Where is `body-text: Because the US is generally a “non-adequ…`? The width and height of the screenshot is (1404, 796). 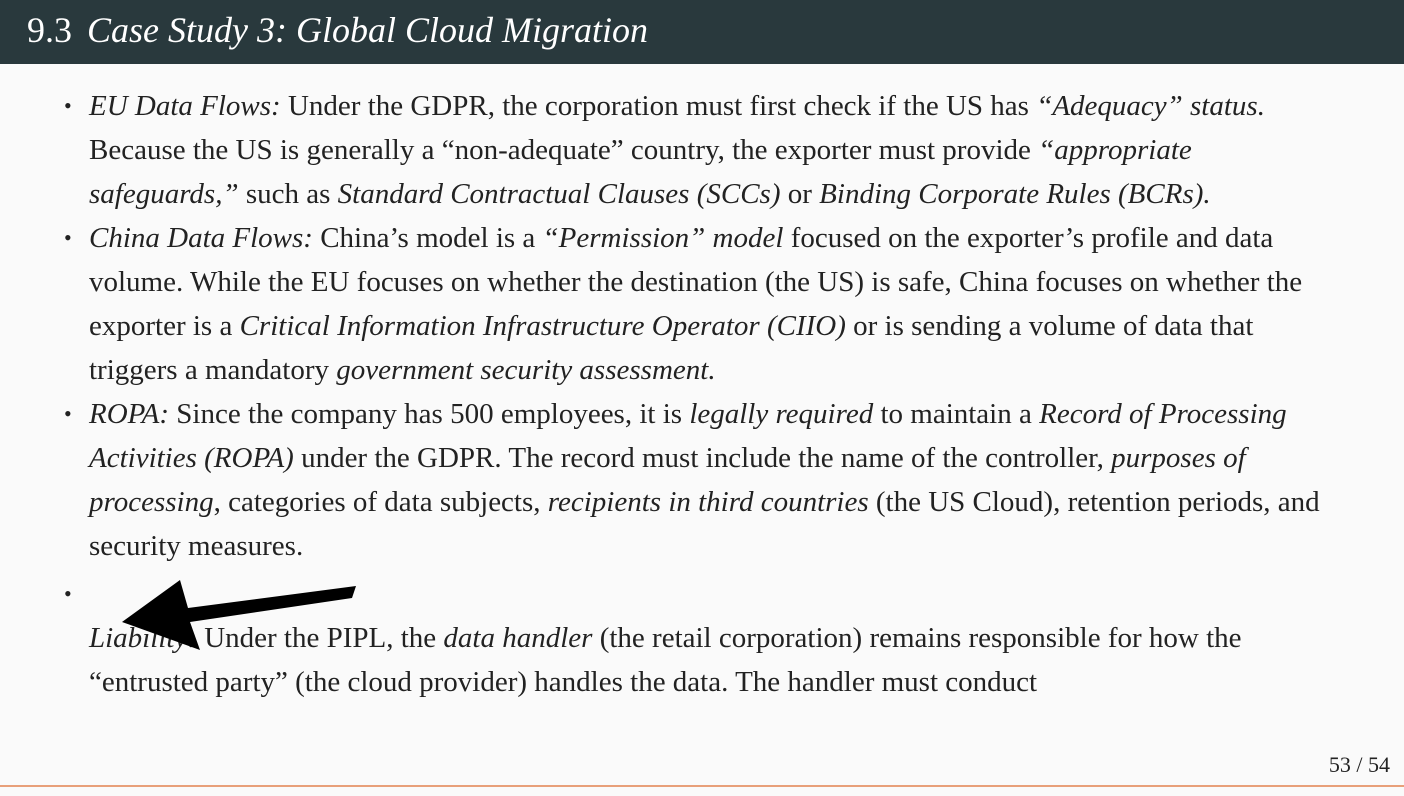
body-text: Because the US is generally a “non-adequ… is located at coordinates (564, 150).